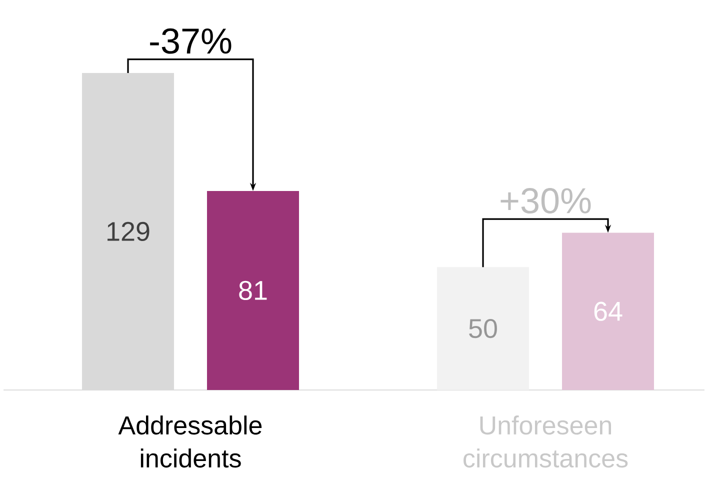 Image resolution: width=708 pixels, height=486 pixels. What do you see at coordinates (129, 232) in the screenshot?
I see `data-label: 129` at bounding box center [129, 232].